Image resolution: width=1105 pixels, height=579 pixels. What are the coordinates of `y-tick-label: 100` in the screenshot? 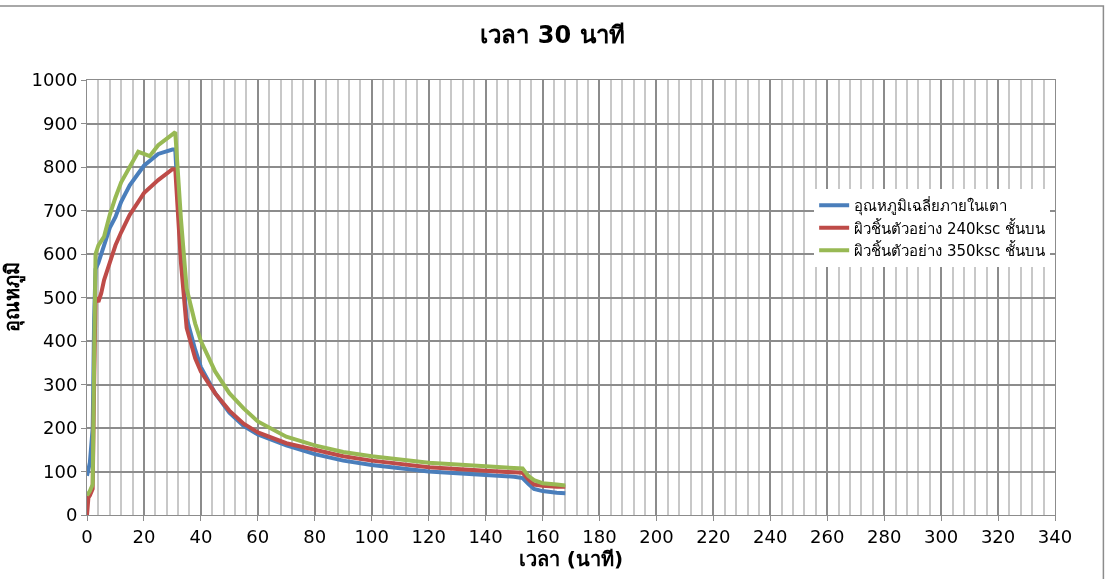 It's located at (60, 471).